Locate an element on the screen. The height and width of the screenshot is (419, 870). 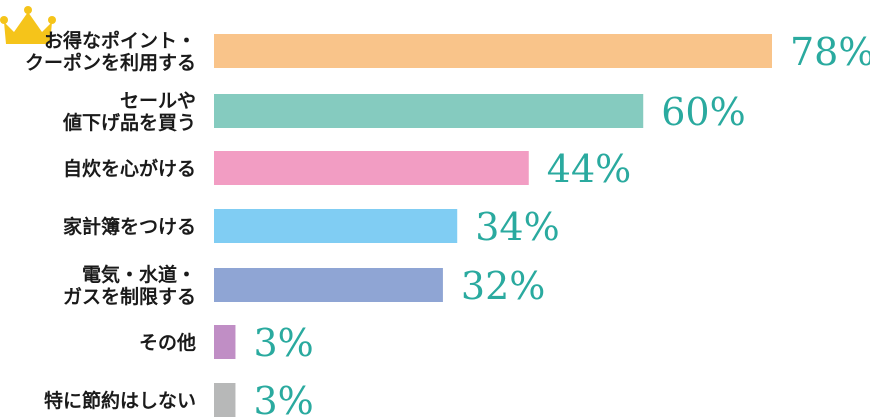
value-label-5: 32% is located at coordinates (503, 286).